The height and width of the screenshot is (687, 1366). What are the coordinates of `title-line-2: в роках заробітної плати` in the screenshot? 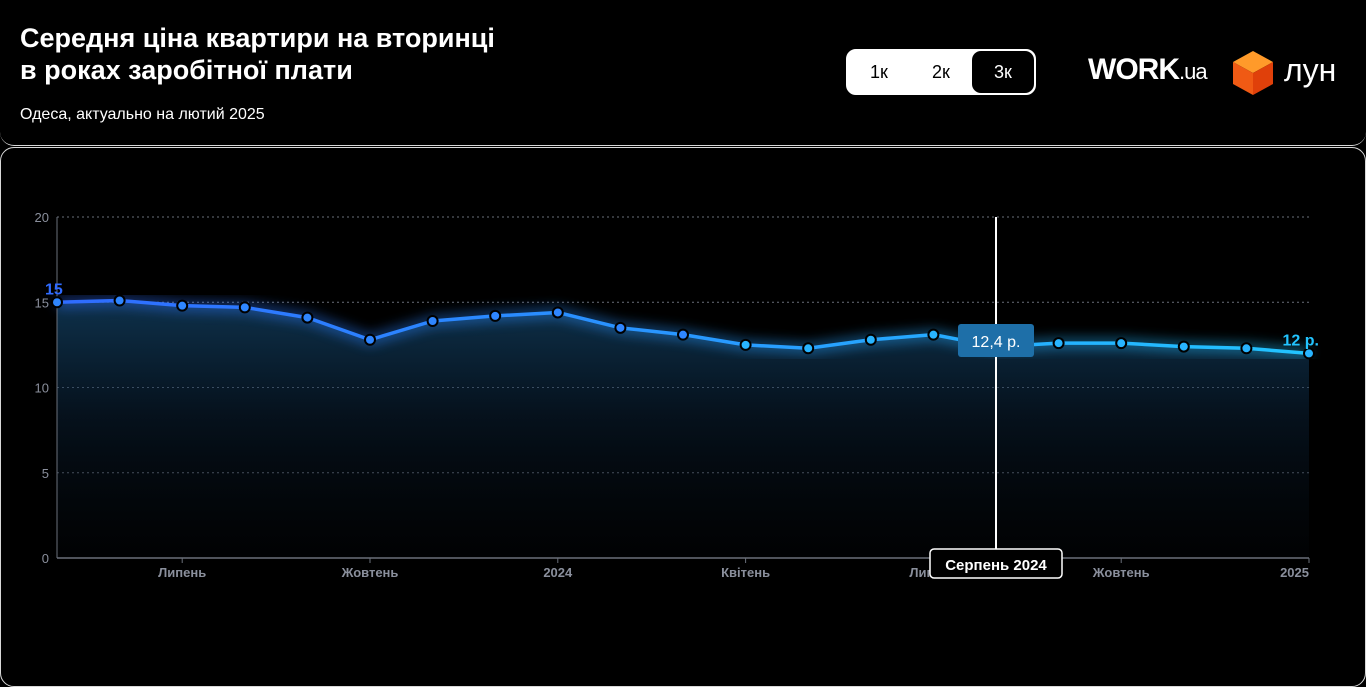 It's located at (186, 70).